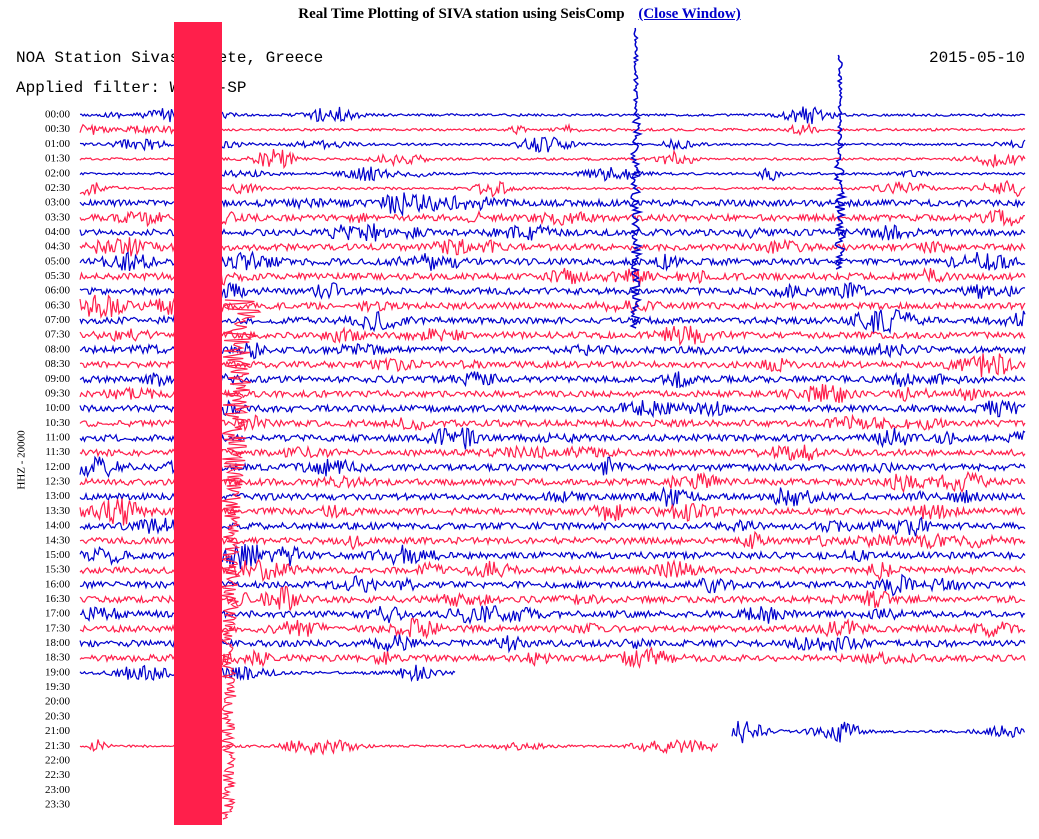 The width and height of the screenshot is (1039, 839). What do you see at coordinates (57, 437) in the screenshot?
I see `hour-label: 11:00` at bounding box center [57, 437].